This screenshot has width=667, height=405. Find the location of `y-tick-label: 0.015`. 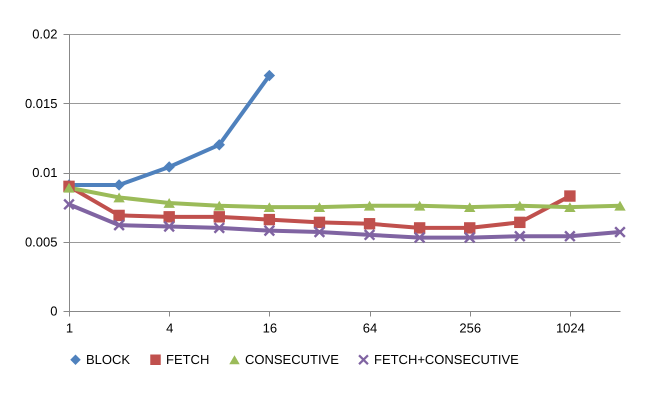

y-tick-label: 0.015 is located at coordinates (41, 103).